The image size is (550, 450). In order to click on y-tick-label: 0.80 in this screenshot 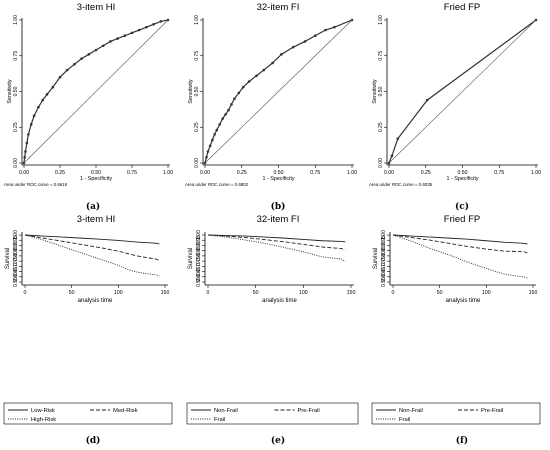, I will do `click(384, 256)`.